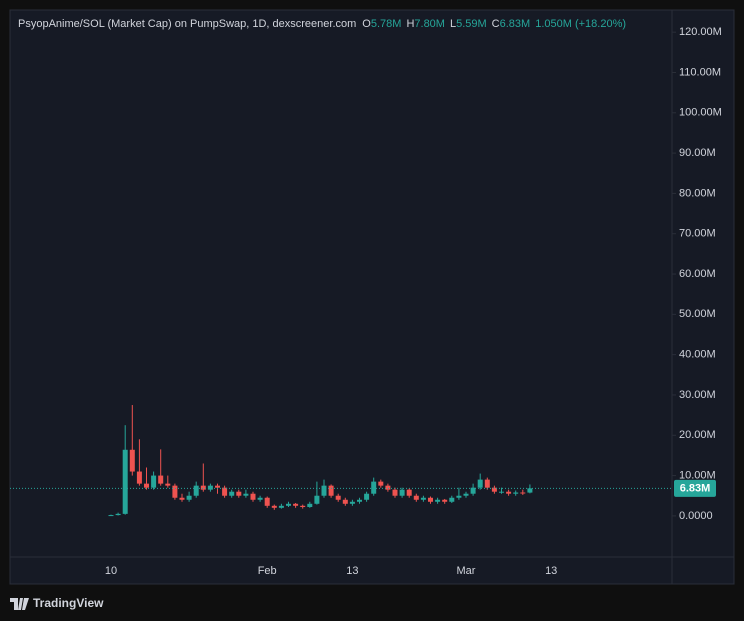  Describe the element at coordinates (697, 355) in the screenshot. I see `y-tick-label: 40.00M` at that location.